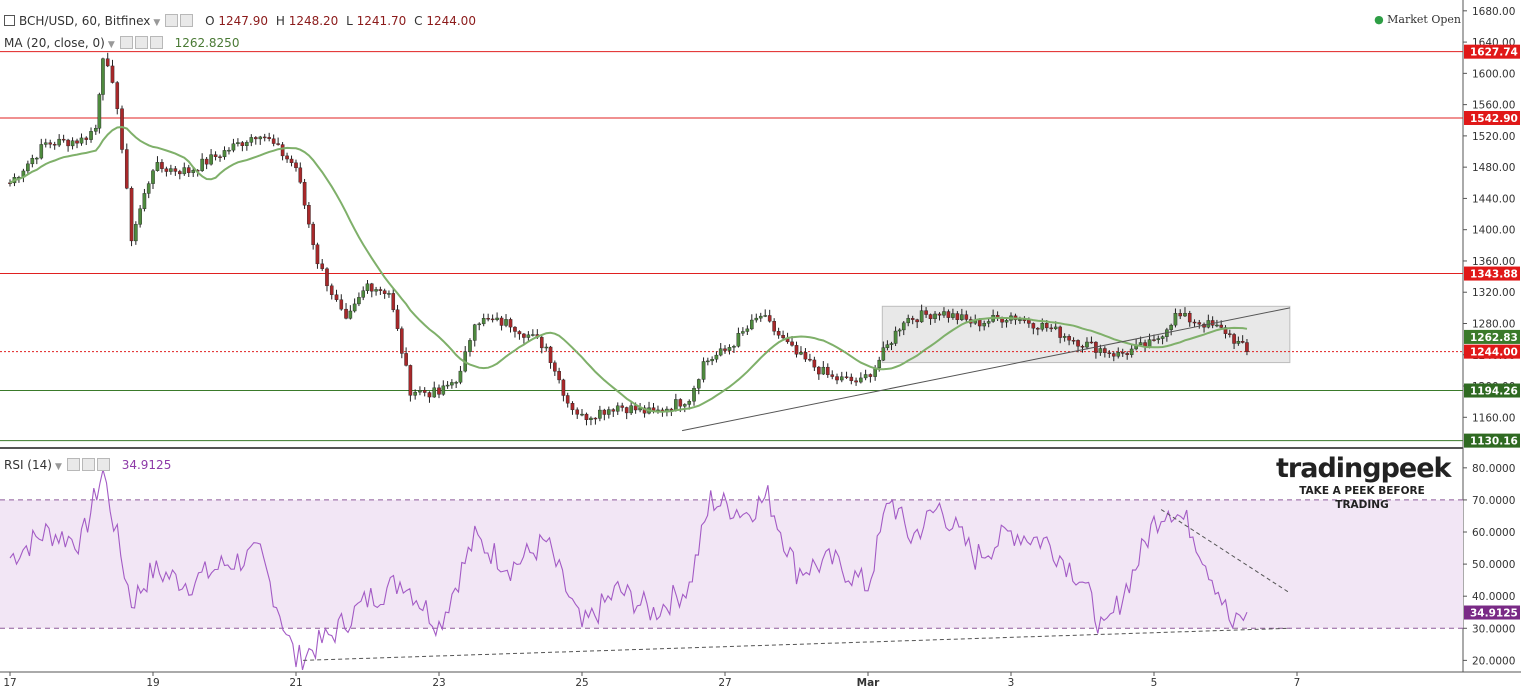 The image size is (1521, 688). What do you see at coordinates (1493, 469) in the screenshot?
I see `rsi-tick-label: 80.0000` at bounding box center [1493, 469].